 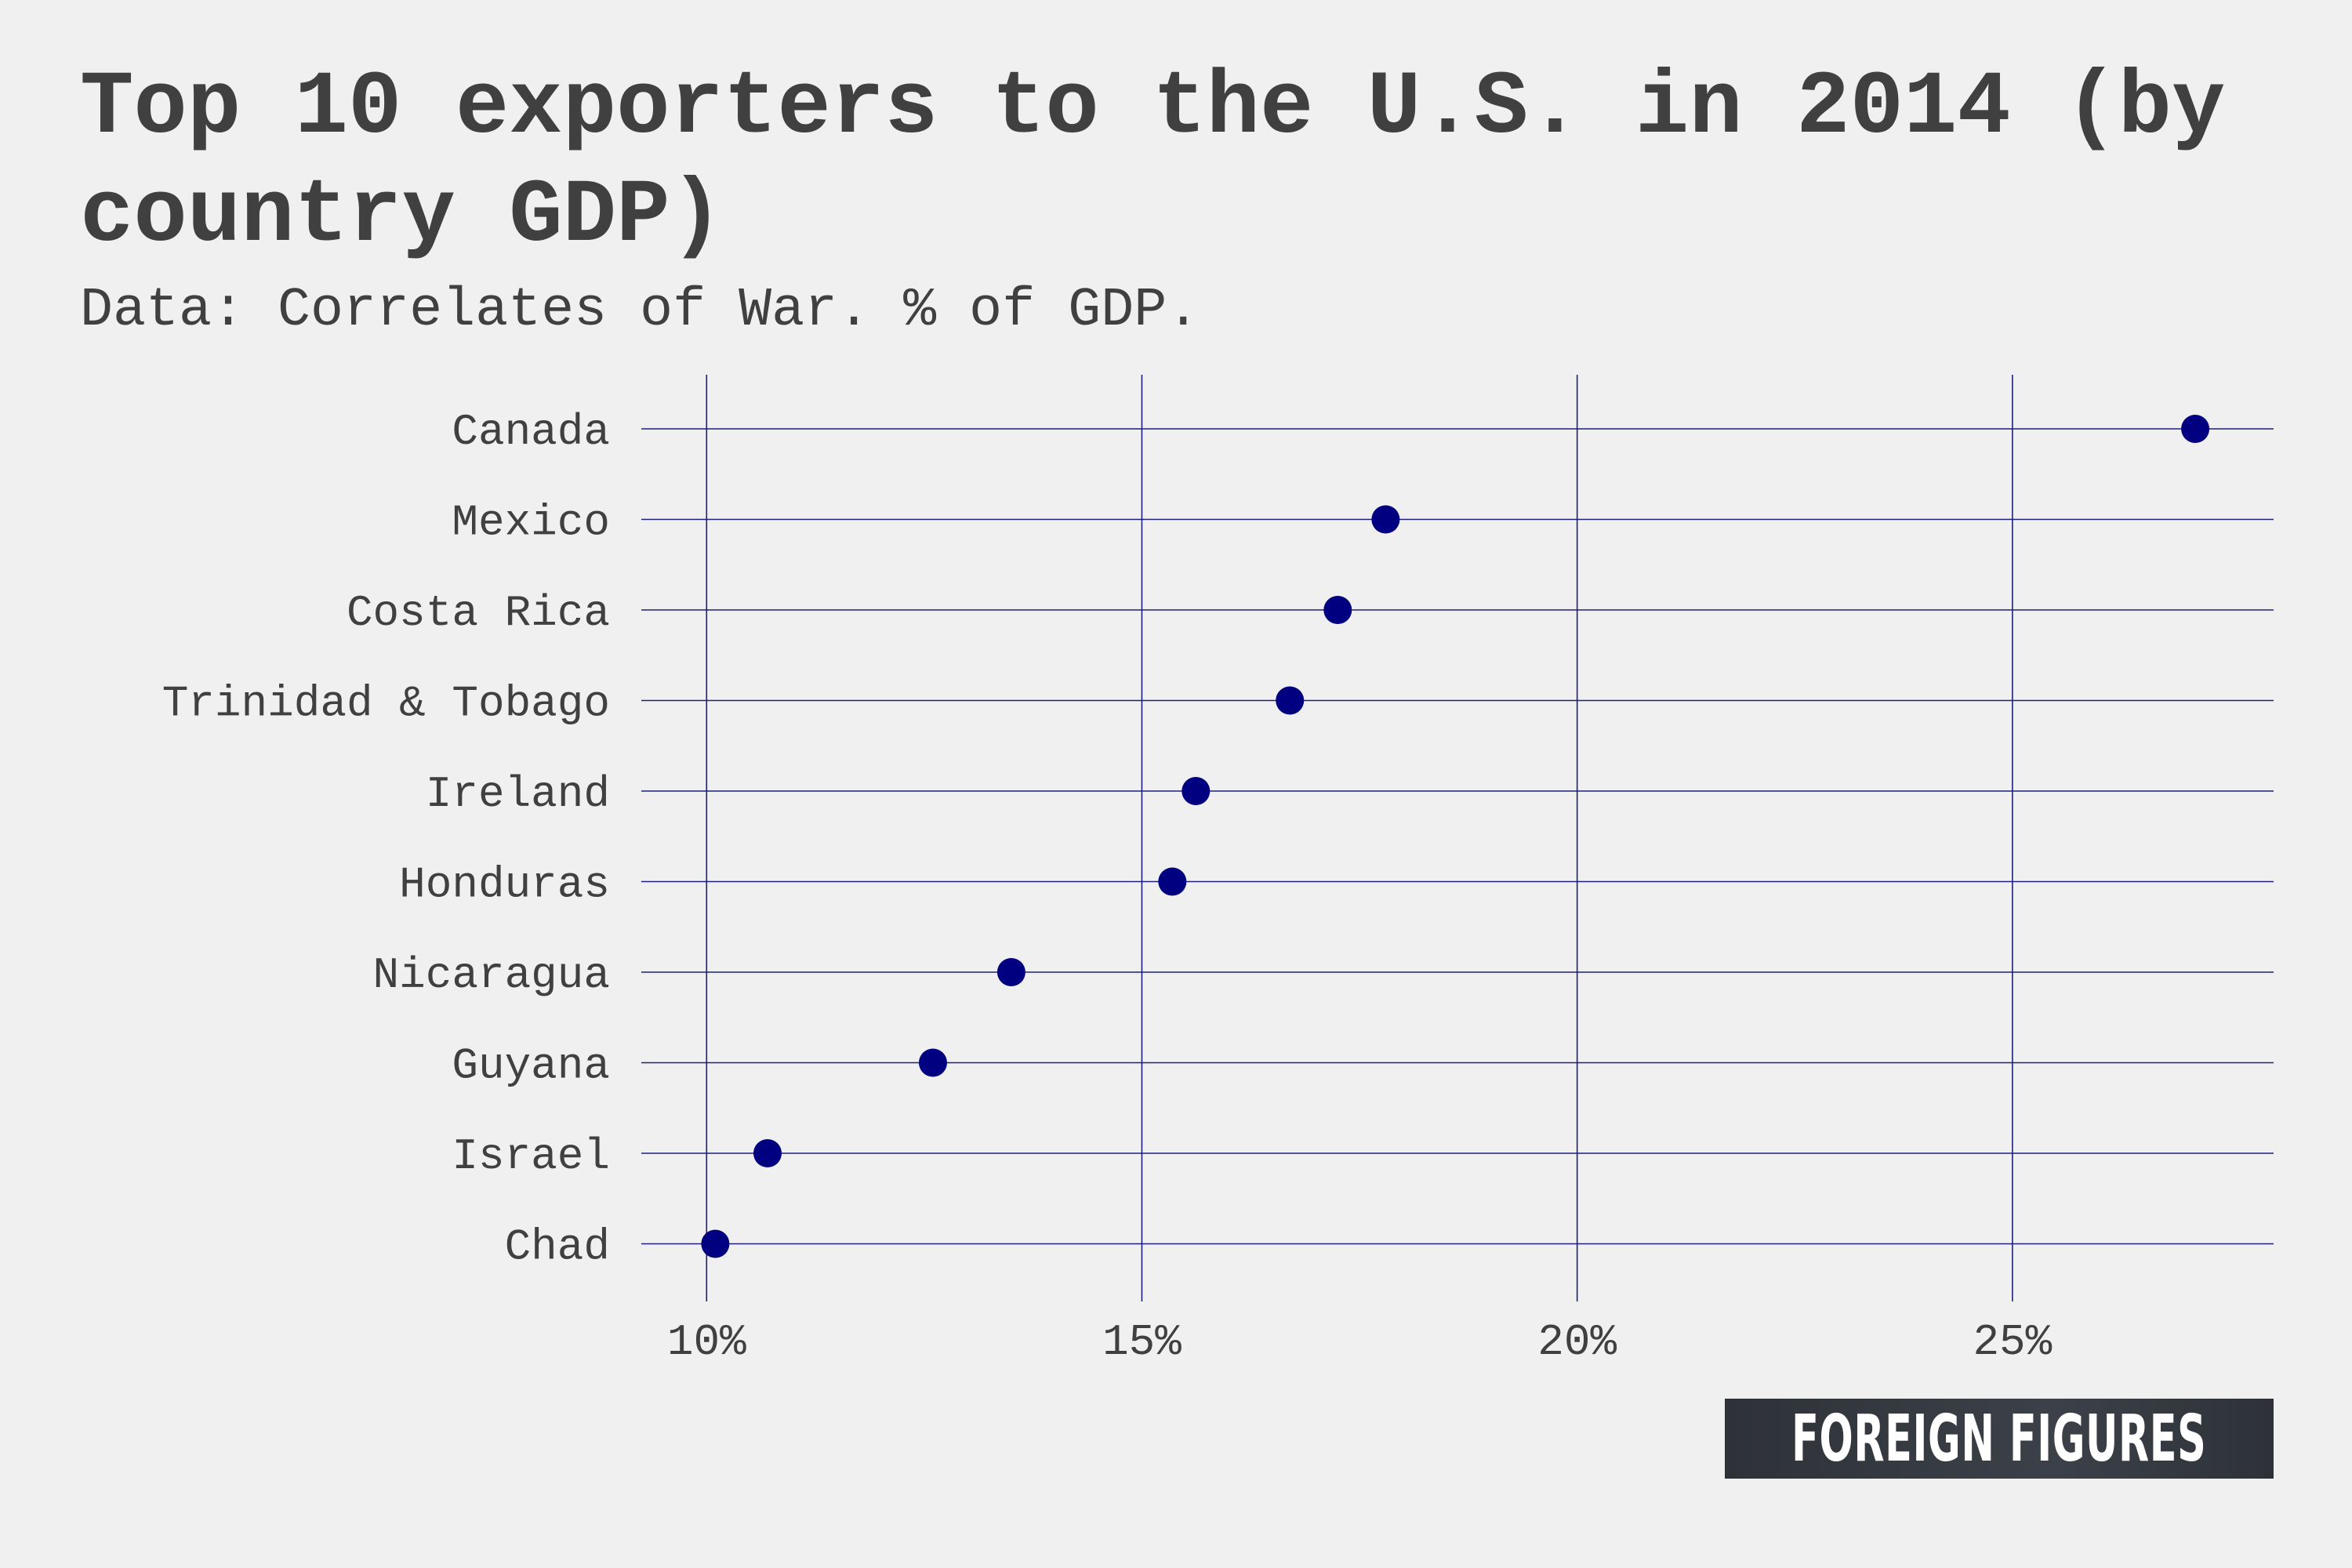 I want to click on category-label: Mexico, so click(x=531, y=523).